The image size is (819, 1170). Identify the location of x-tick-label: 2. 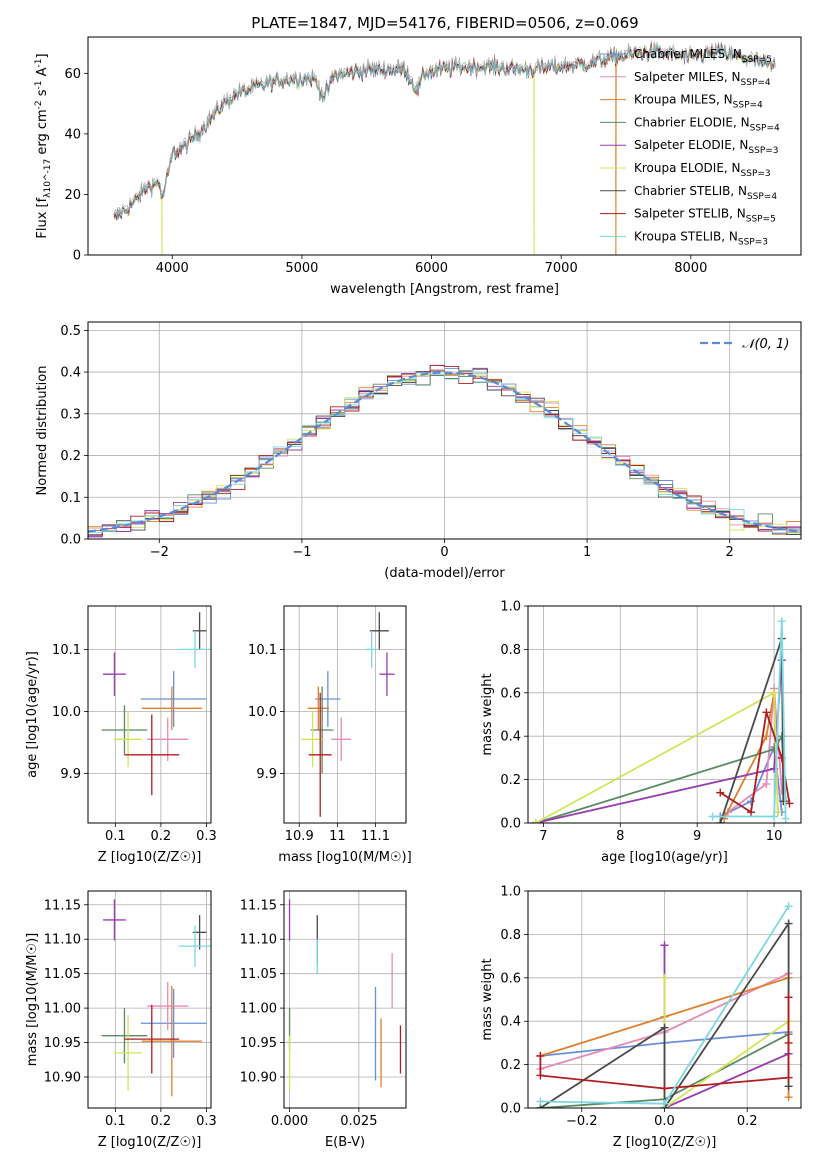
(730, 552).